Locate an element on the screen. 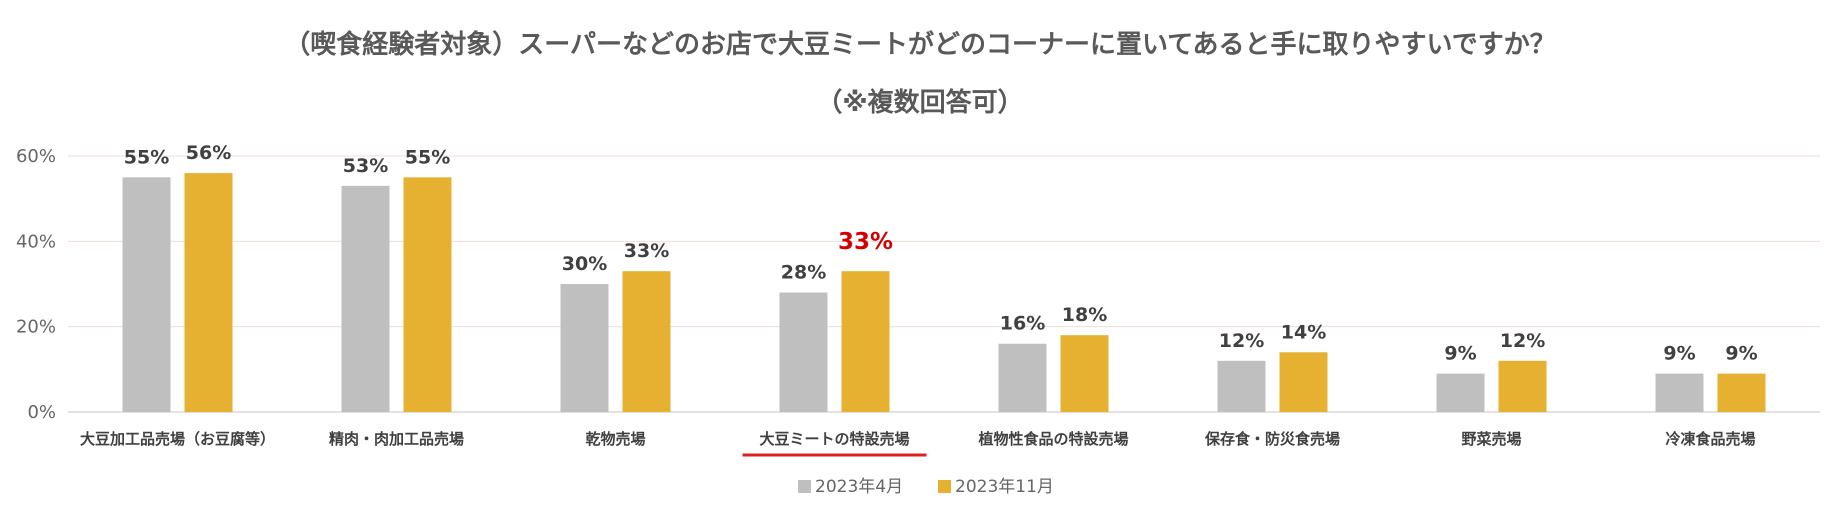 The height and width of the screenshot is (520, 1840). x-tick-label: 大豆加工品売場（お豆腐等） is located at coordinates (177, 439).